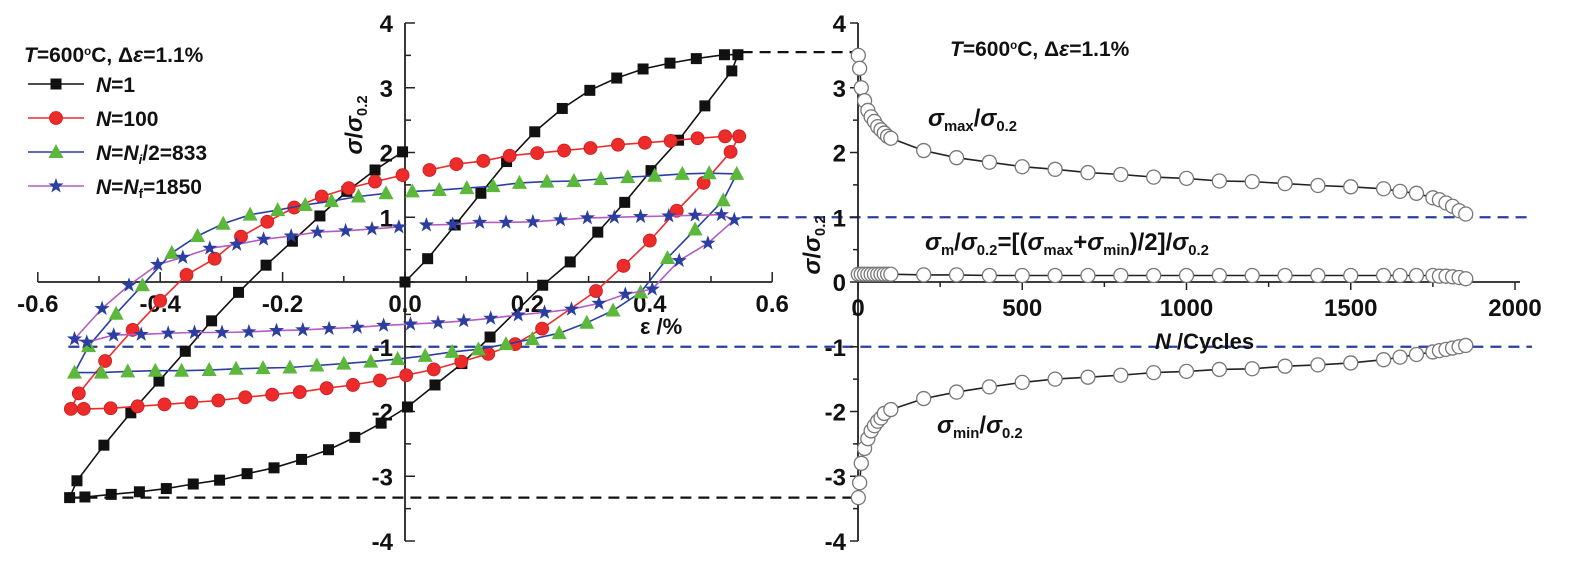  What do you see at coordinates (81, 85) in the screenshot?
I see `legend-item: N=1` at bounding box center [81, 85].